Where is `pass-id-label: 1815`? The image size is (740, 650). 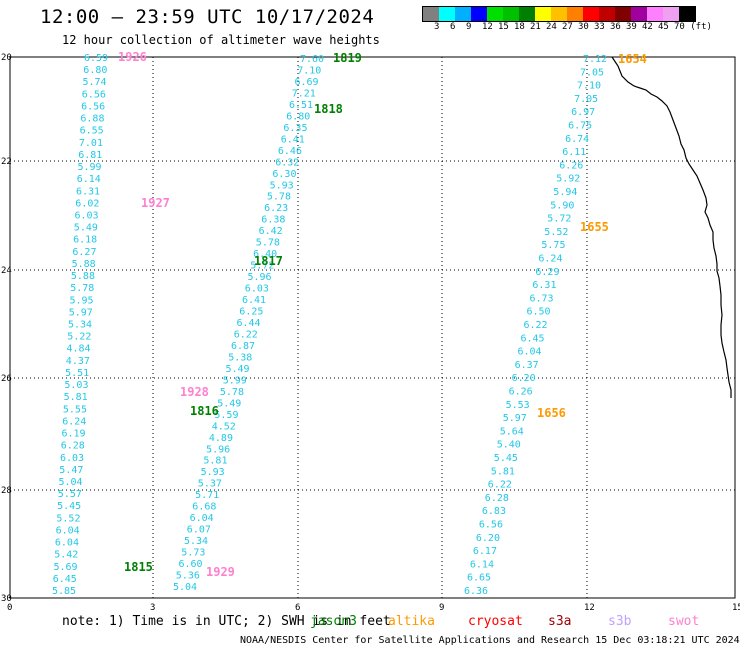 pass-id-label: 1815 is located at coordinates (138, 567).